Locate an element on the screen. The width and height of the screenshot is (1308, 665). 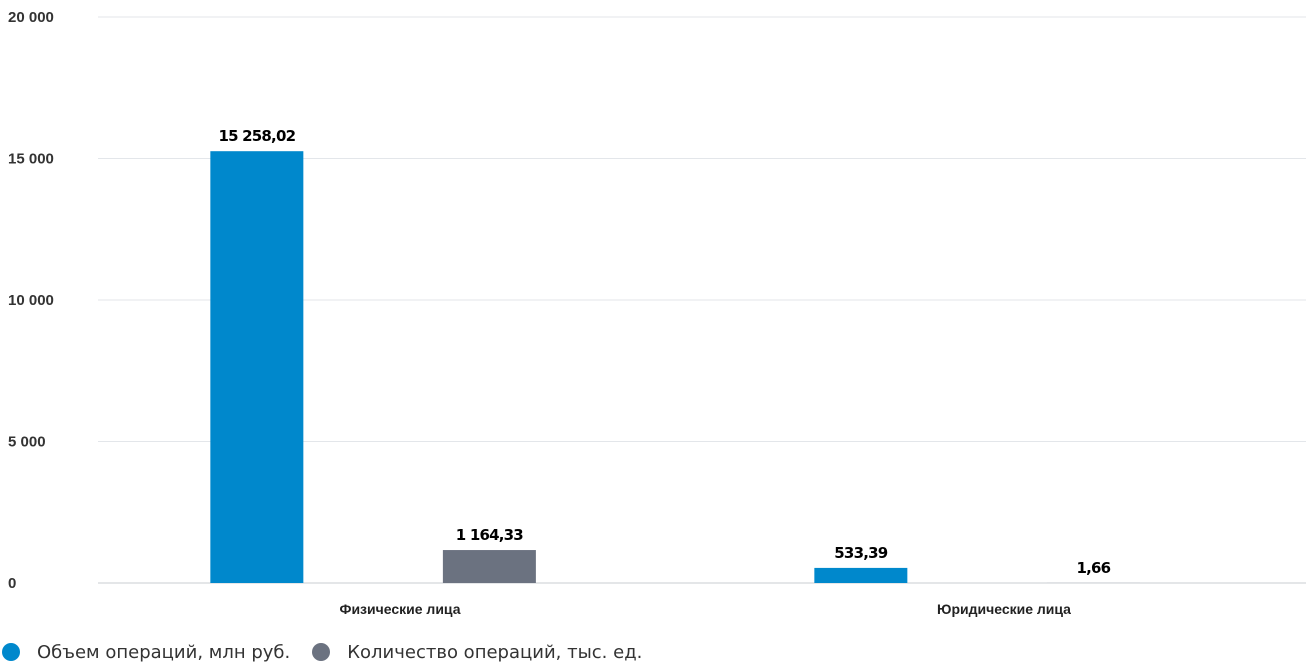
legend-swatch-count is located at coordinates (321, 652).